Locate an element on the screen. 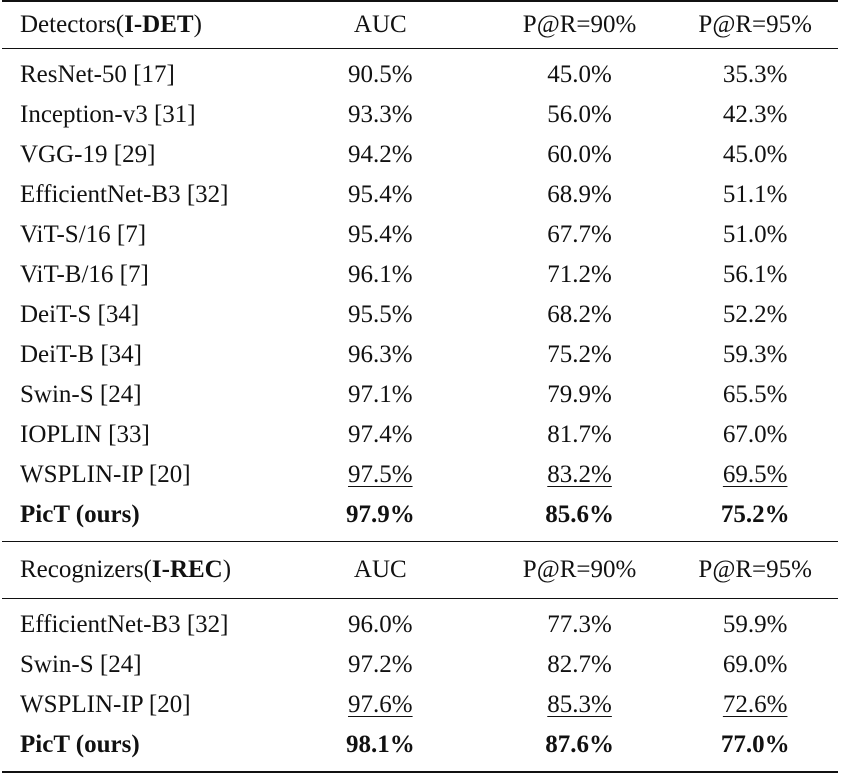 The width and height of the screenshot is (842, 779). table-row: WSPLIN-IP [20] 97.5% 83.2% 69.5% is located at coordinates (420, 475).